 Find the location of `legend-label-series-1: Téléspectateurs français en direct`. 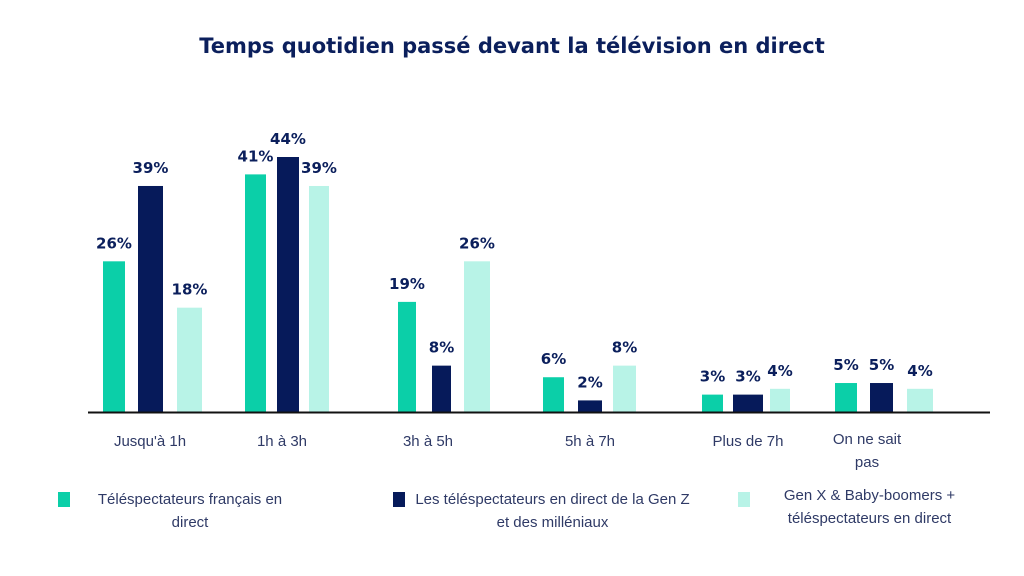

legend-label-series-1: Téléspectateurs français en direct is located at coordinates (190, 511).